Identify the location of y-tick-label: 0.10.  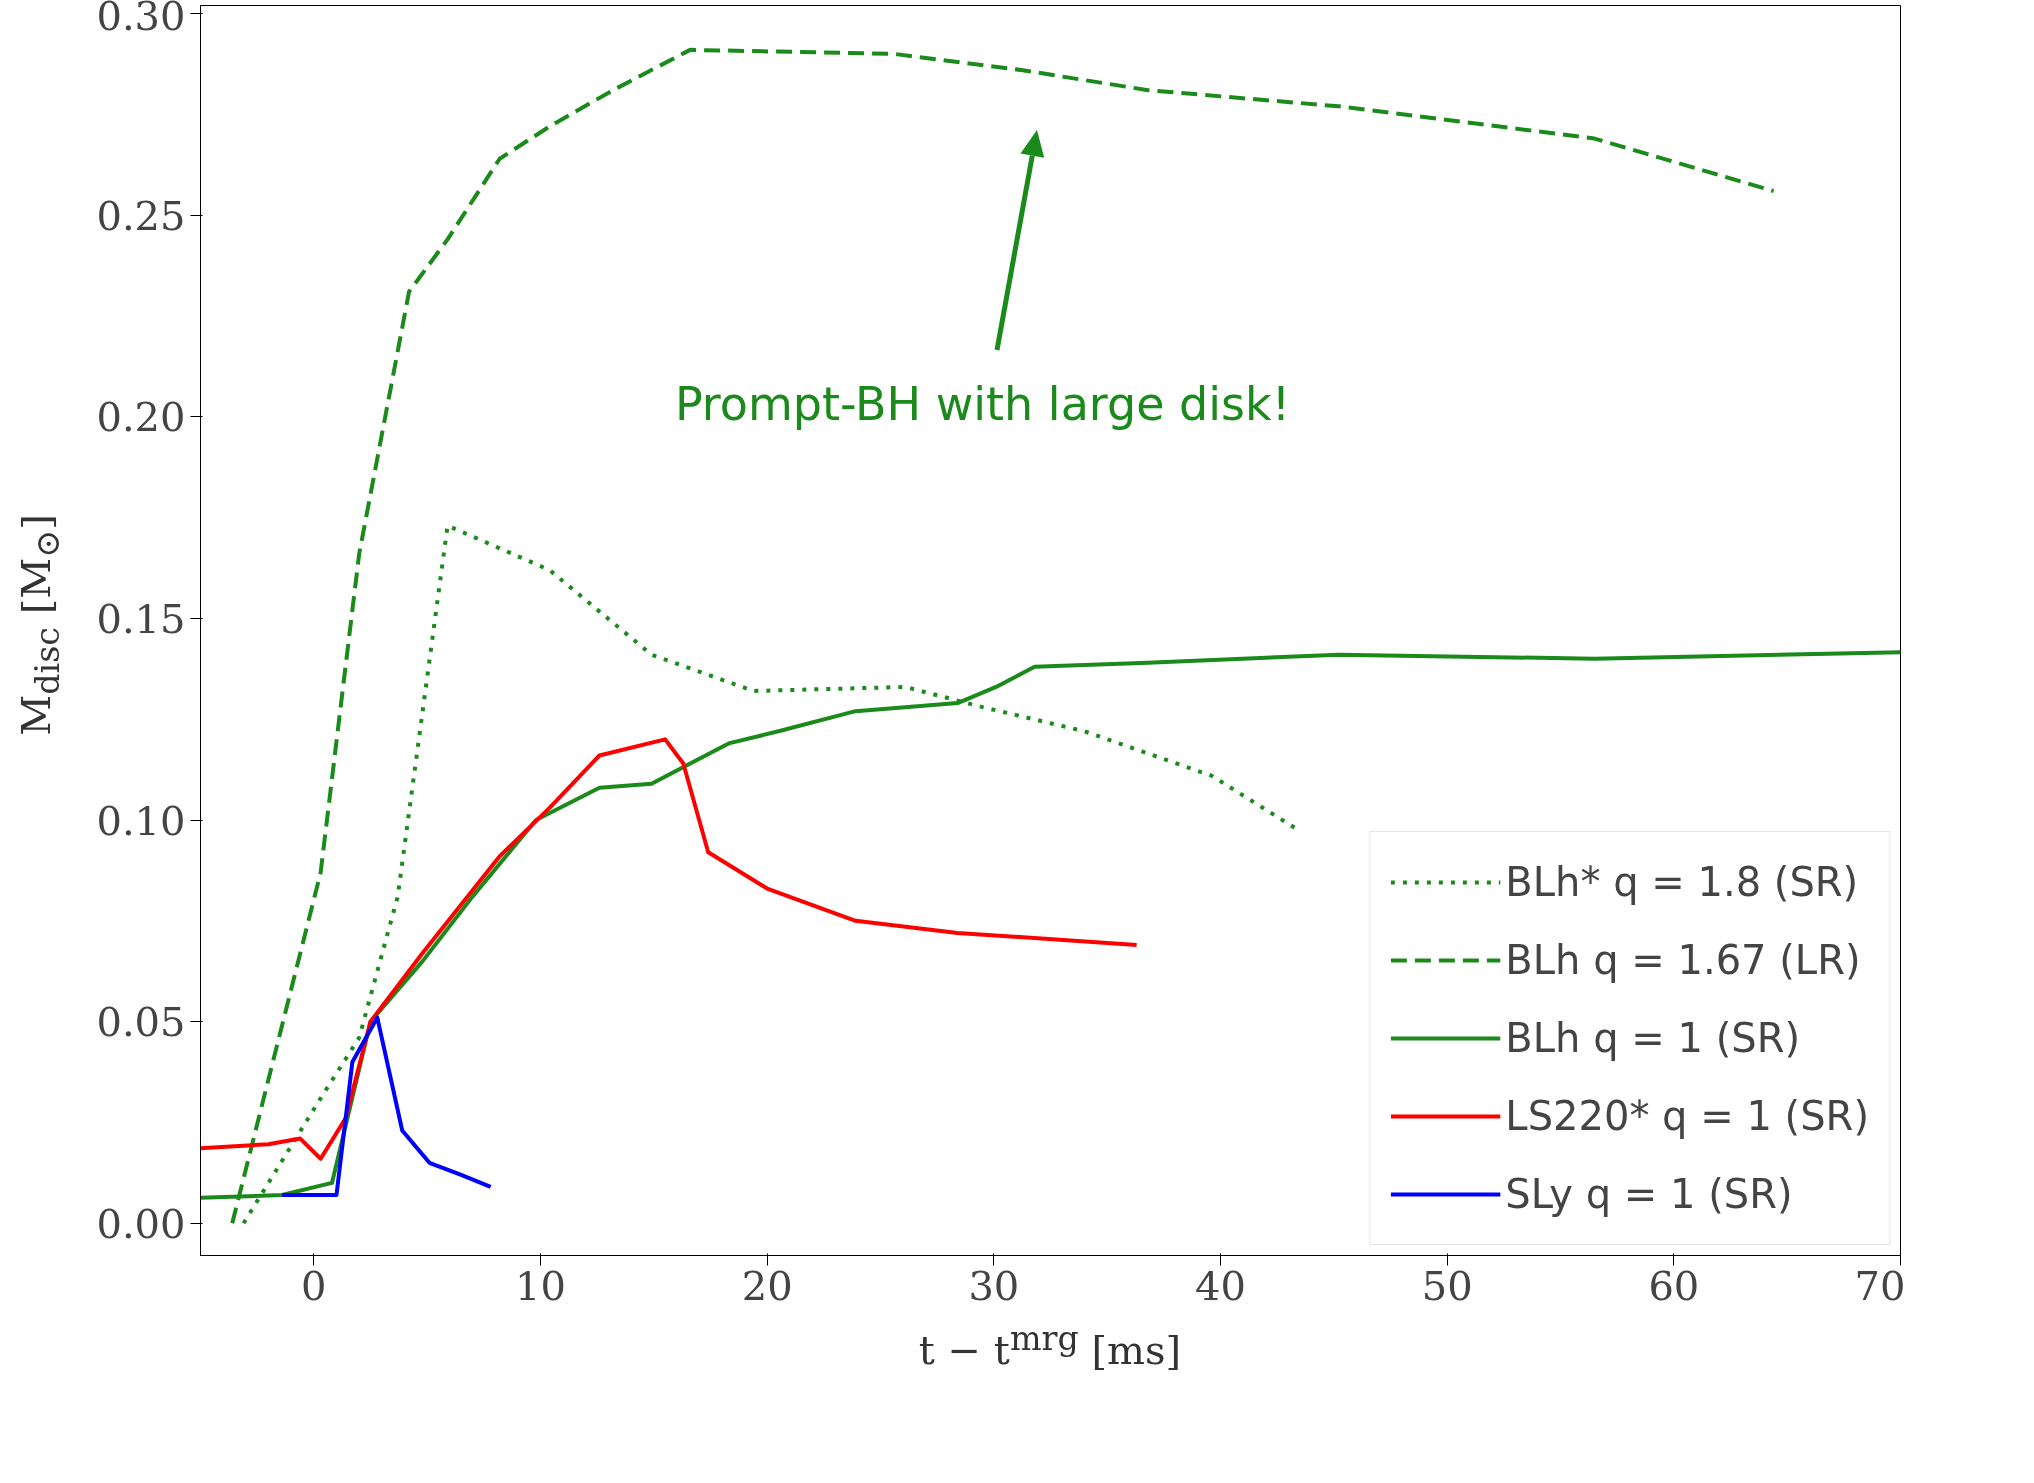
(141, 820).